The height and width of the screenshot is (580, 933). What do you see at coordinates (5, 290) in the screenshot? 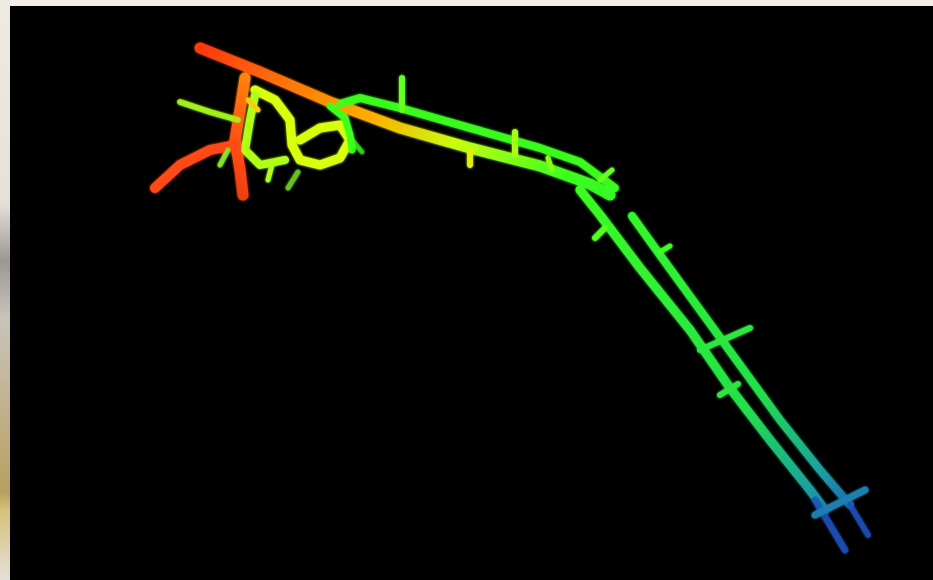
I see `background-window-edge` at bounding box center [5, 290].